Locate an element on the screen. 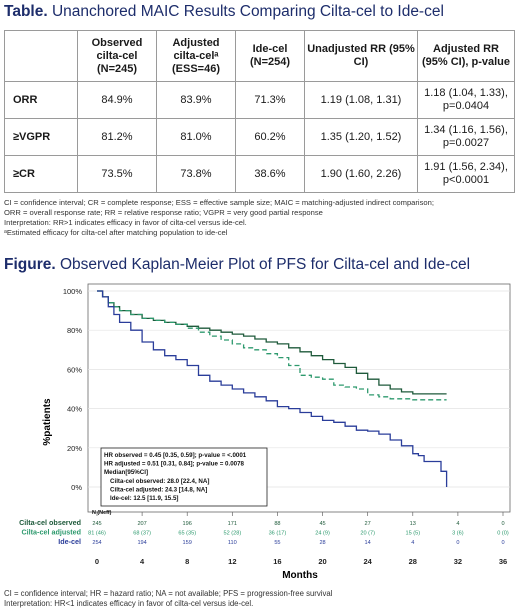  risk-value: 110 is located at coordinates (232, 543).